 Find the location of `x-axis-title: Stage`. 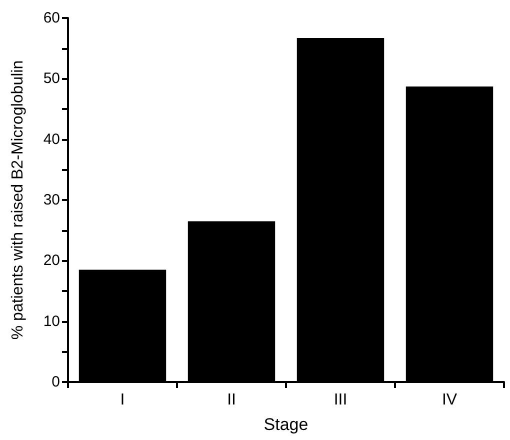

x-axis-title: Stage is located at coordinates (286, 424).